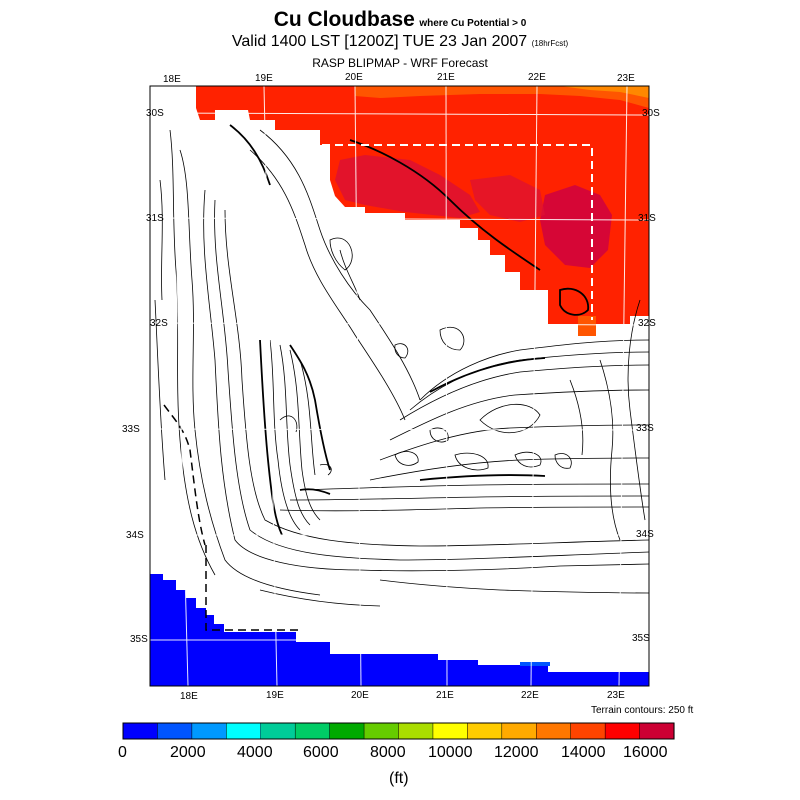 This screenshot has height=800, width=800. What do you see at coordinates (354, 77) in the screenshot?
I see `top-lon-label: 20E` at bounding box center [354, 77].